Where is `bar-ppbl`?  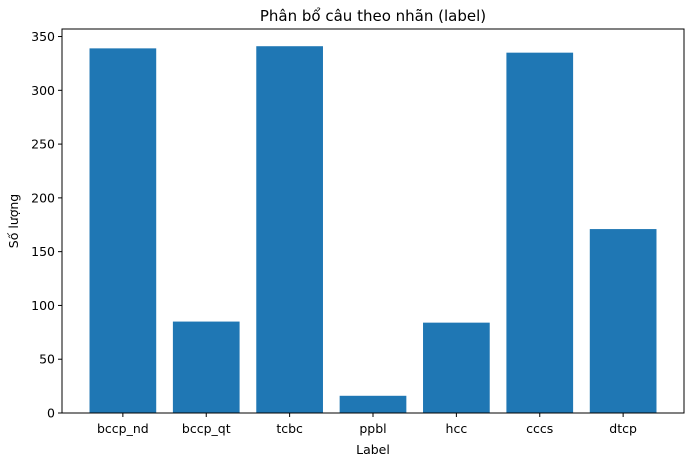
bar-ppbl is located at coordinates (373, 404).